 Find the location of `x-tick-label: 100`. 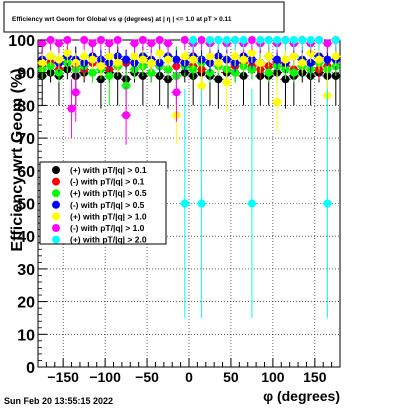

x-tick-label: 100 is located at coordinates (273, 377).